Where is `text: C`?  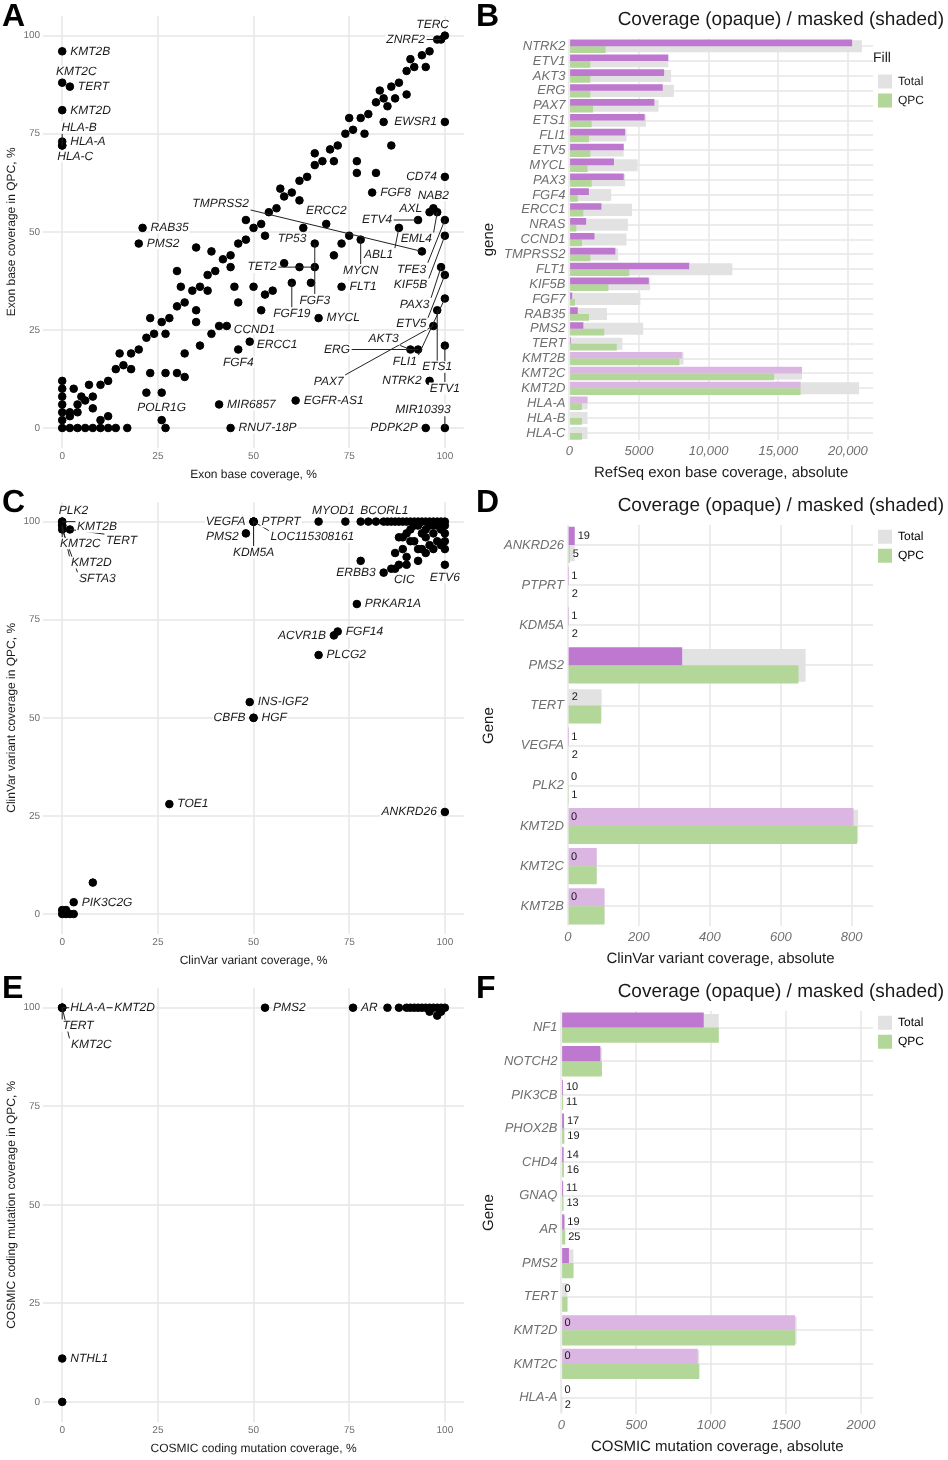
text: C is located at coordinates (14, 503).